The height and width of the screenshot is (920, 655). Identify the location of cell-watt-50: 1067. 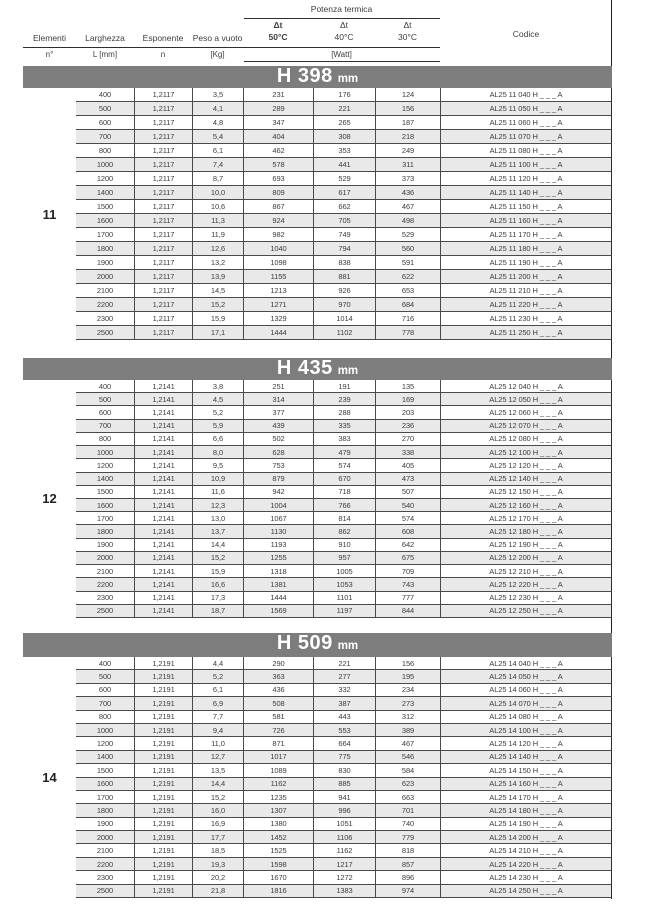
(278, 519).